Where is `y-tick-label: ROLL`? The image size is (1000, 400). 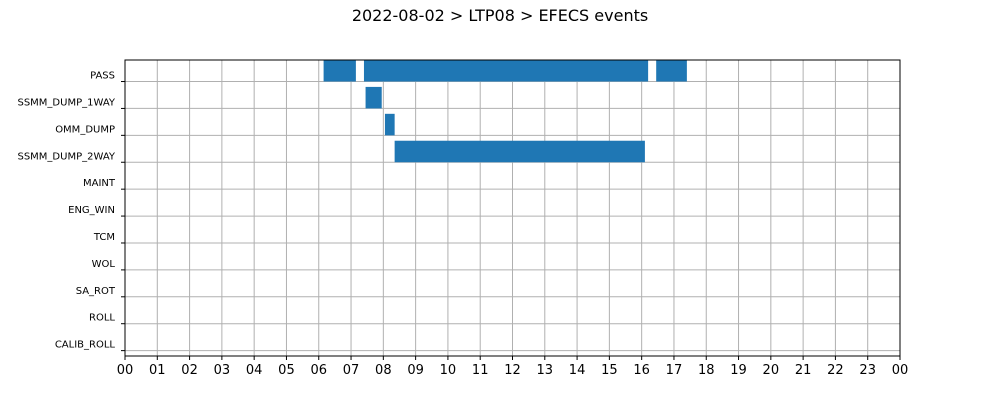 y-tick-label: ROLL is located at coordinates (102, 318).